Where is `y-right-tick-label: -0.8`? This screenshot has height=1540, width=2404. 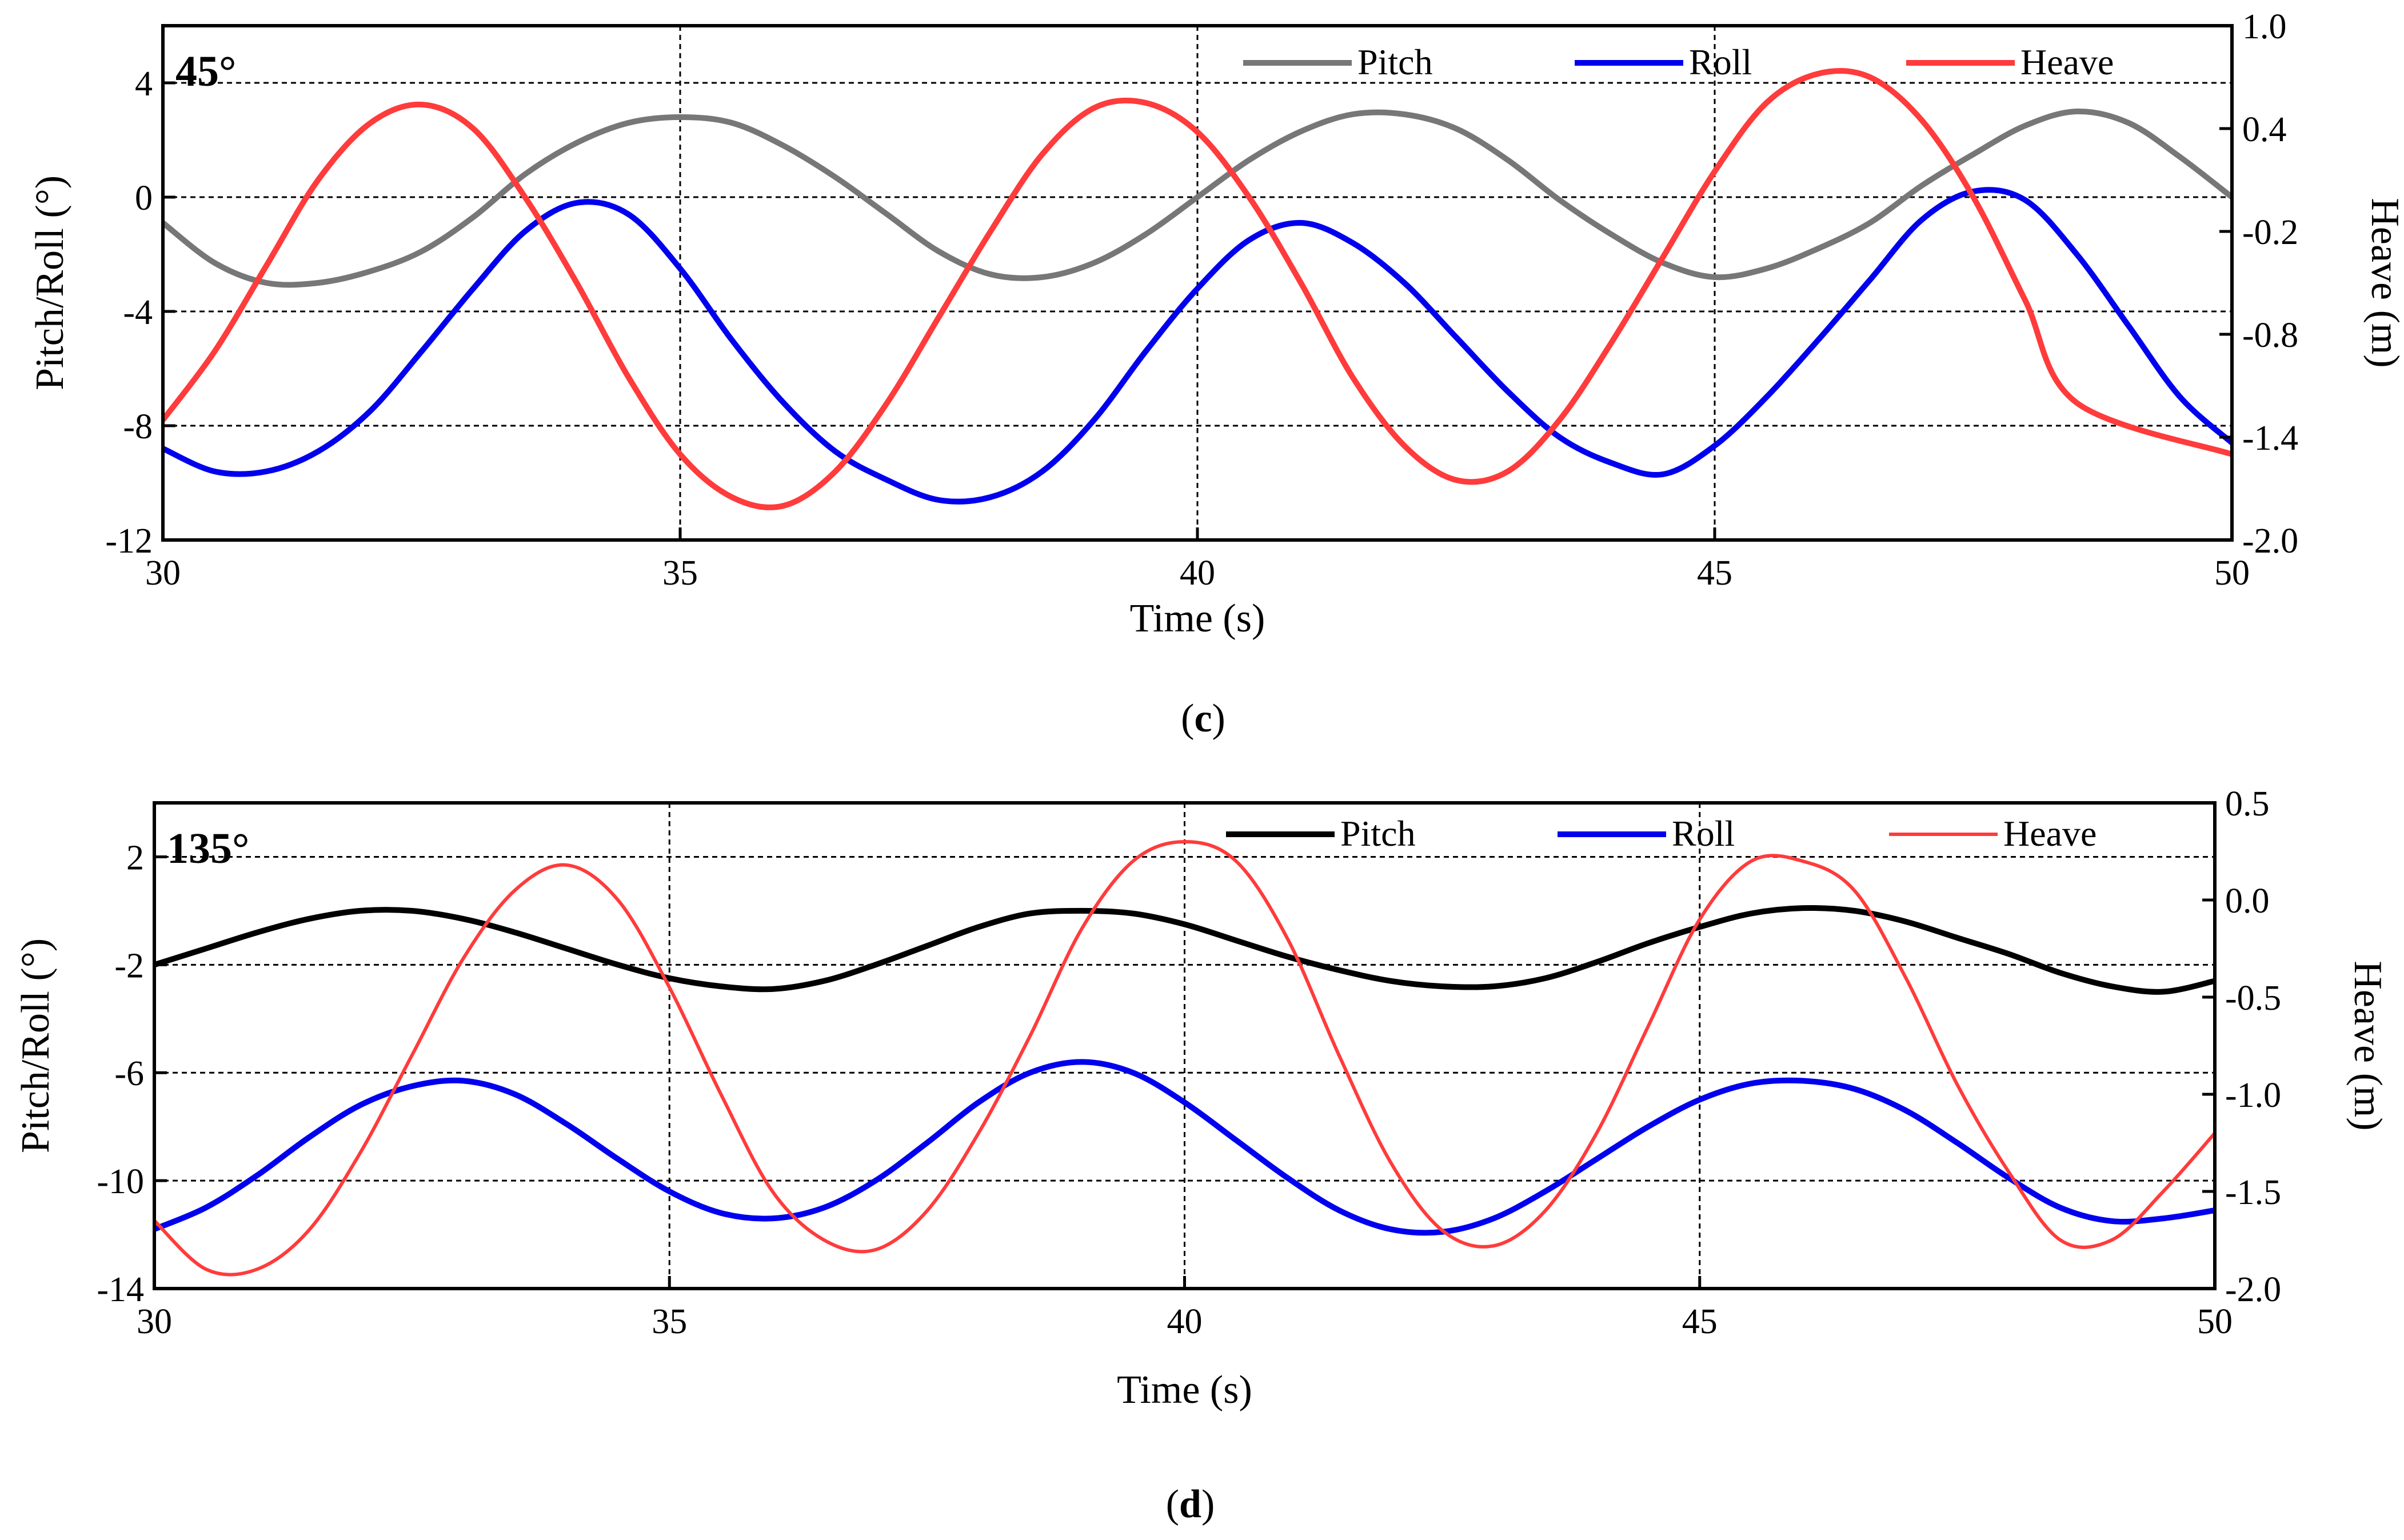 y-right-tick-label: -0.8 is located at coordinates (2270, 335).